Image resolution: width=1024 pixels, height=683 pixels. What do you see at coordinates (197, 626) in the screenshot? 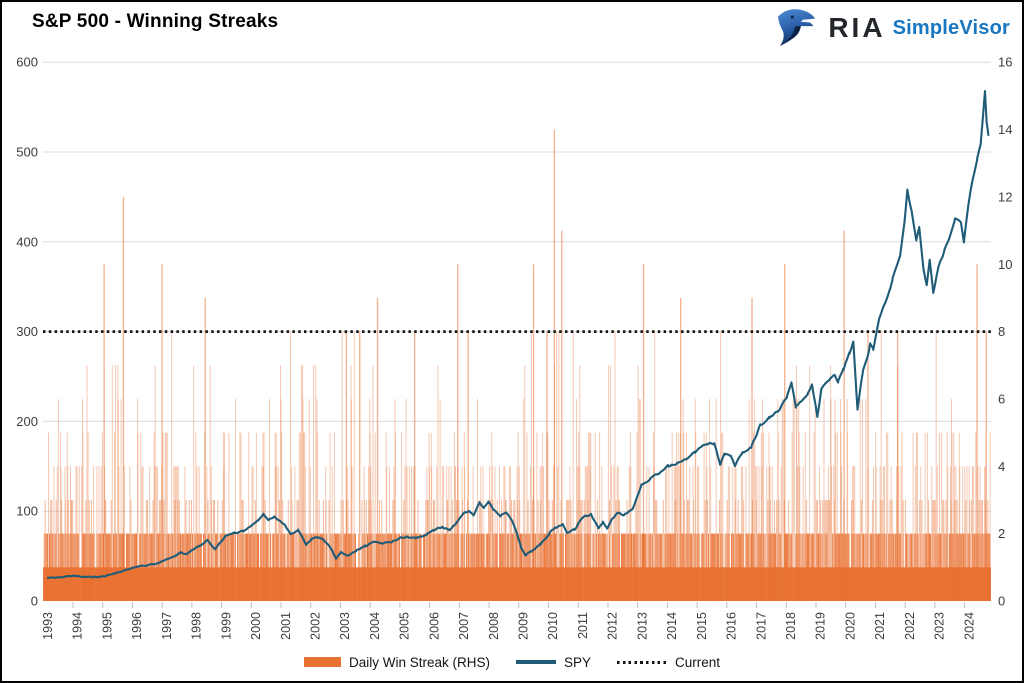
I see `svg-text: 1998` at bounding box center [197, 626].